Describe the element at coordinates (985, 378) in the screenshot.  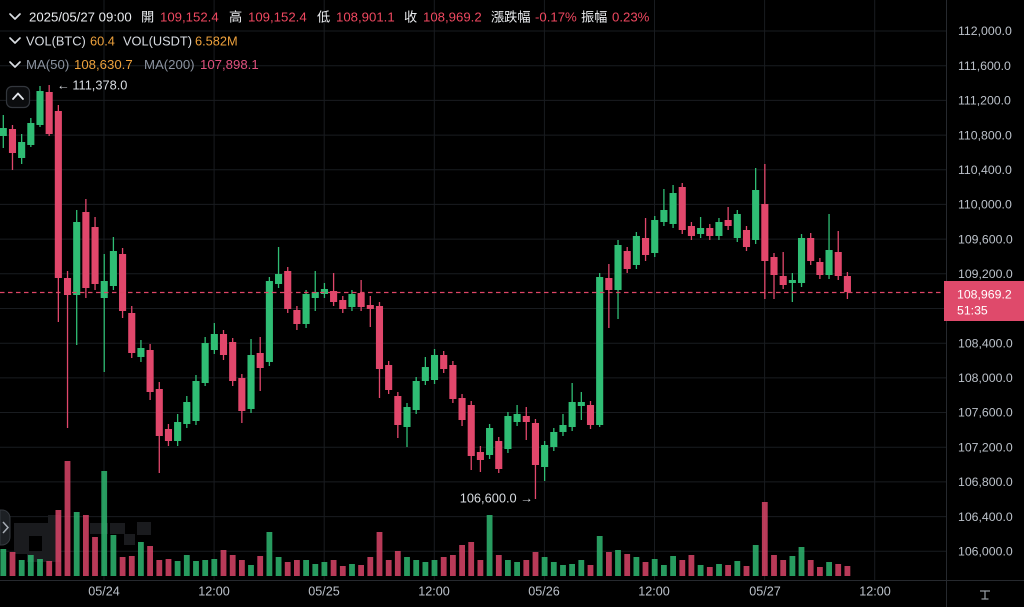
I see `svg-text: 108,000.0` at that location.